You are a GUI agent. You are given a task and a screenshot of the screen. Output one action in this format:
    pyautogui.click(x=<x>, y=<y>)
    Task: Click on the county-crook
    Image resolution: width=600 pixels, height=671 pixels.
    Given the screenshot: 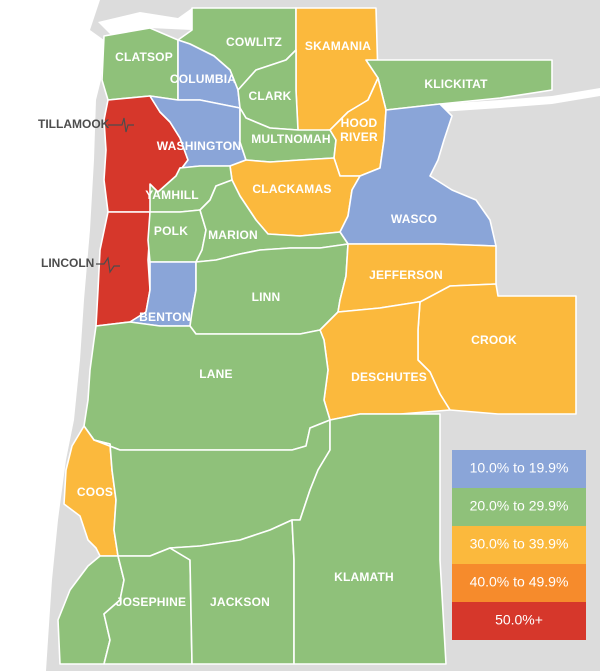 What is the action you would take?
    pyautogui.click(x=497, y=349)
    